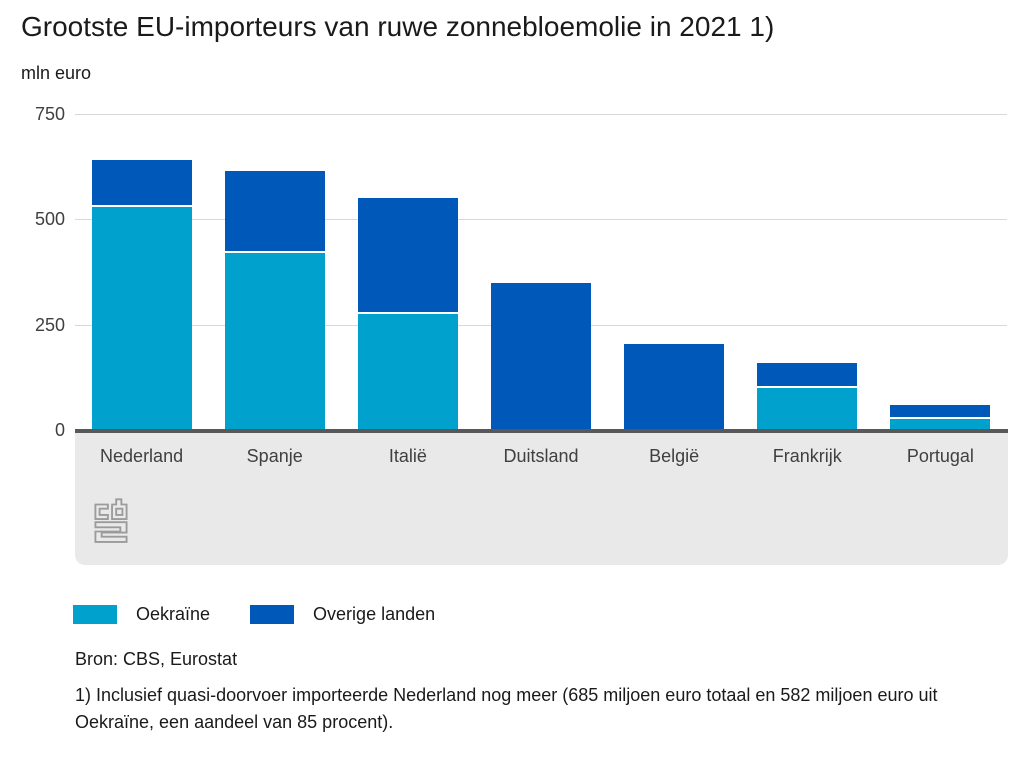 The height and width of the screenshot is (768, 1024). I want to click on cbs-logo-c, so click(101, 511).